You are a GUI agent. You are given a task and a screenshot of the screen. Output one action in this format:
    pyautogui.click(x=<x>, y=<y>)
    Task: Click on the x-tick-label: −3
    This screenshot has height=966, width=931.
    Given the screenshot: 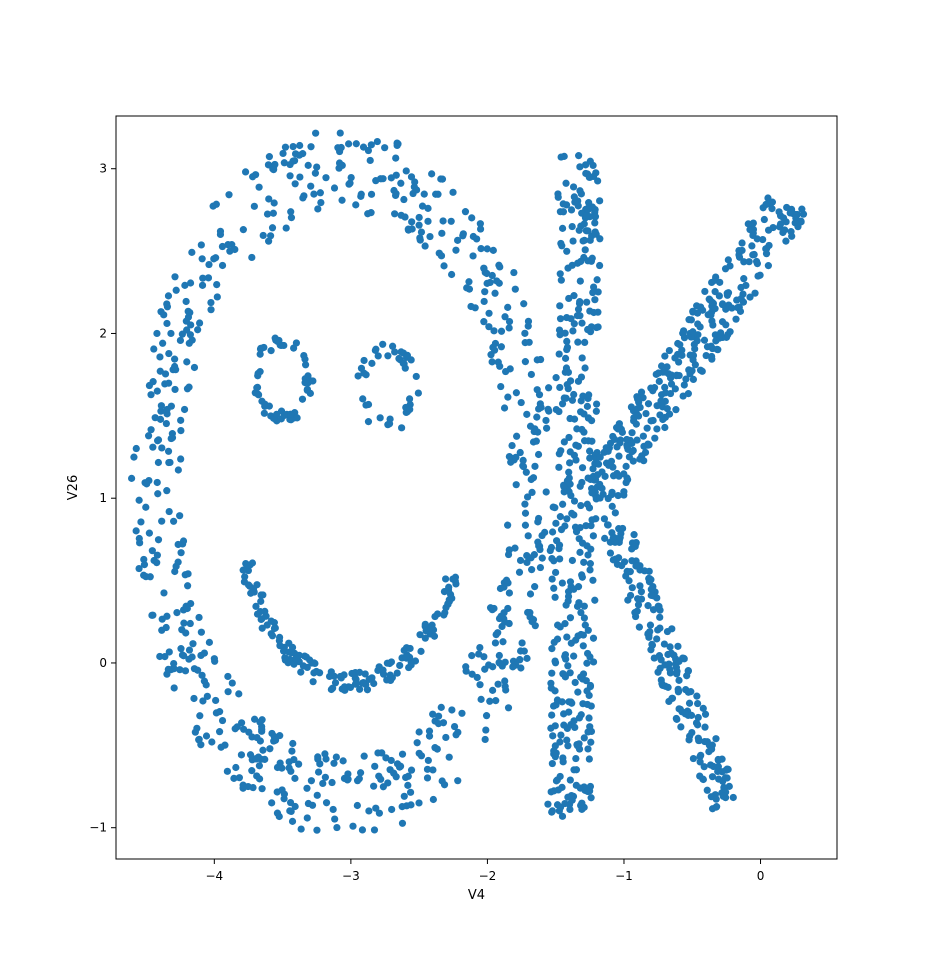 What is the action you would take?
    pyautogui.click(x=351, y=876)
    